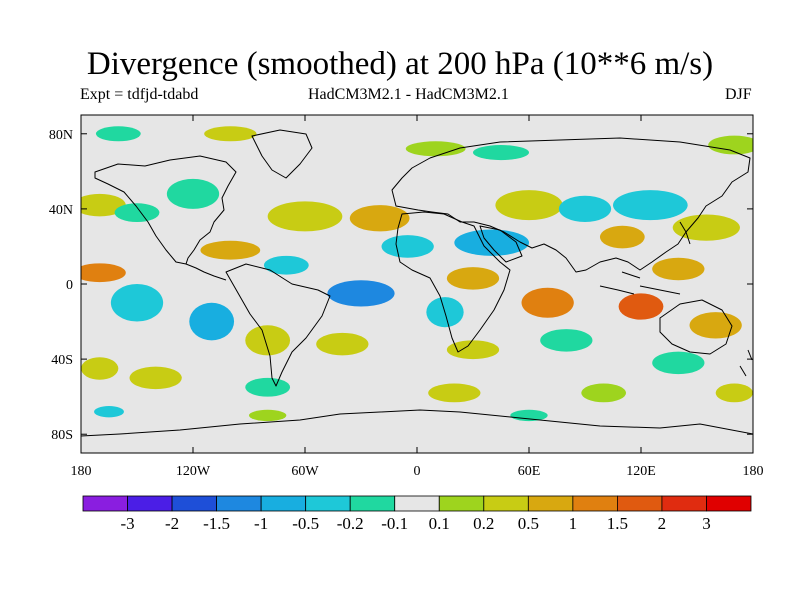  What do you see at coordinates (193, 471) in the screenshot?
I see `x-tick-label: 120W` at bounding box center [193, 471].